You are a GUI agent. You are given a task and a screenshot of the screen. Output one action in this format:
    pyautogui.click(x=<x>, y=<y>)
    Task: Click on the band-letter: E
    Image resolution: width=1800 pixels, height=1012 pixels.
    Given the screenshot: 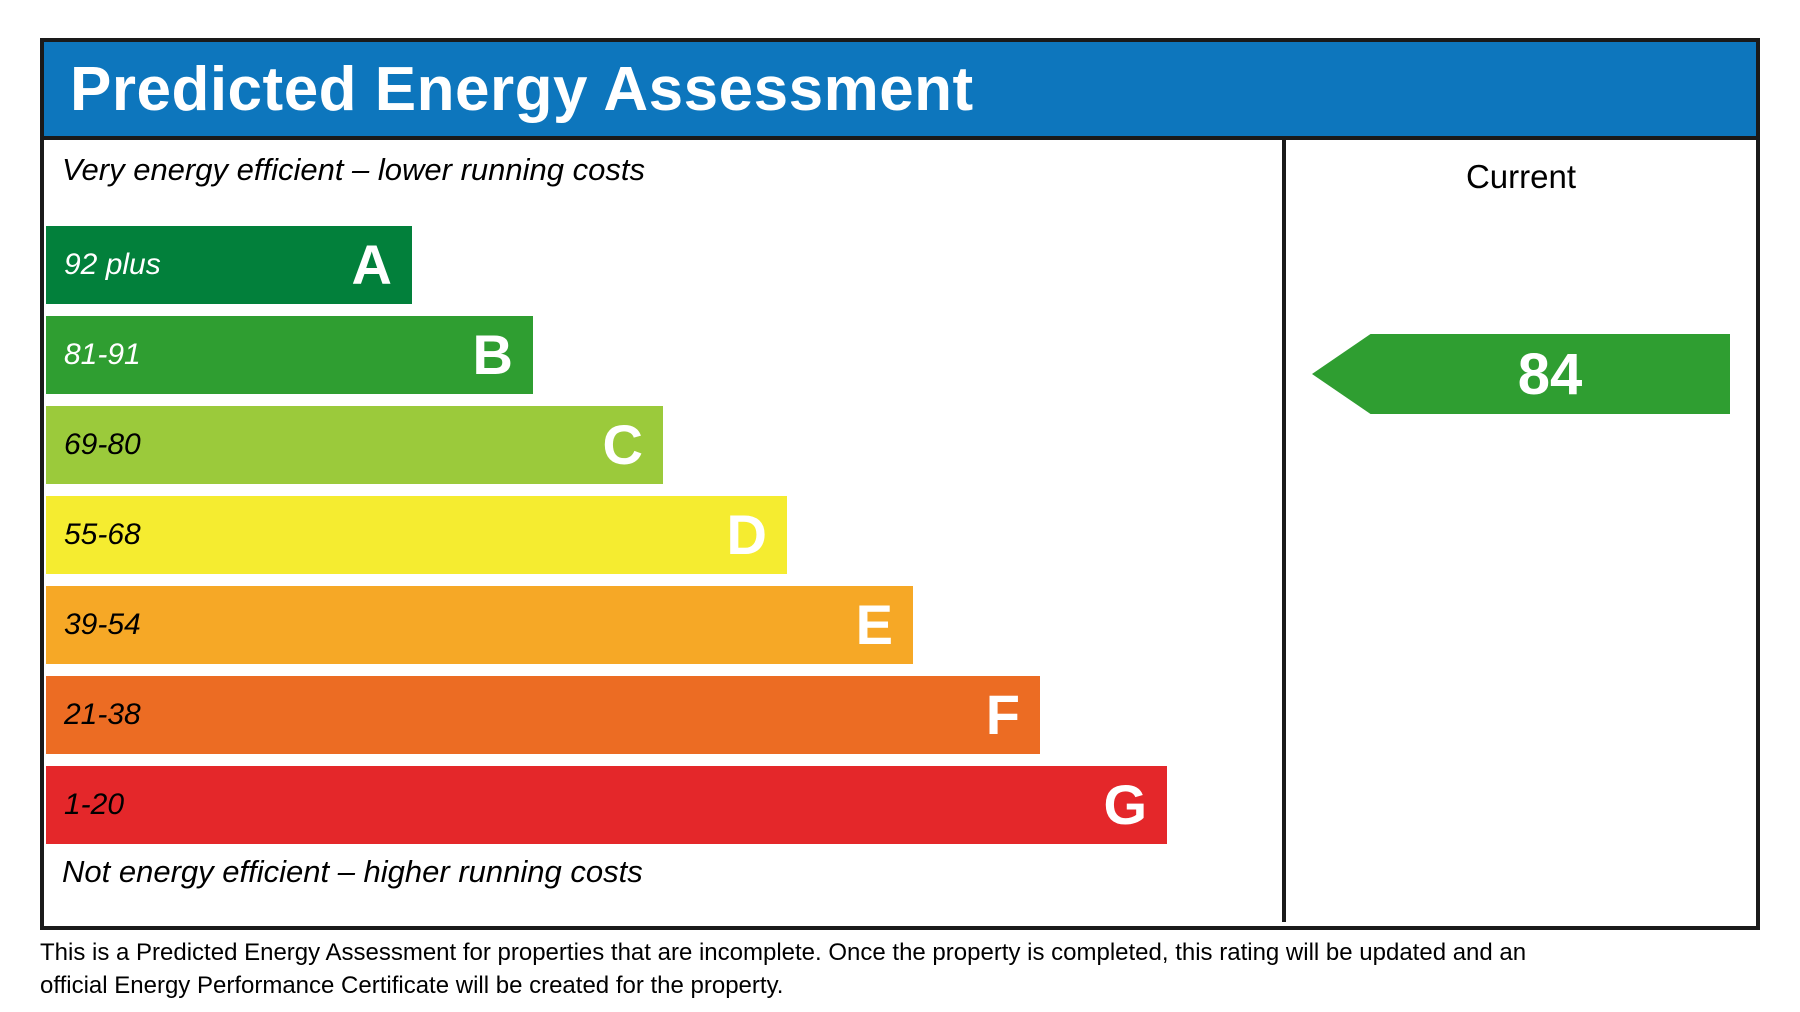 What is the action you would take?
    pyautogui.click(x=874, y=624)
    